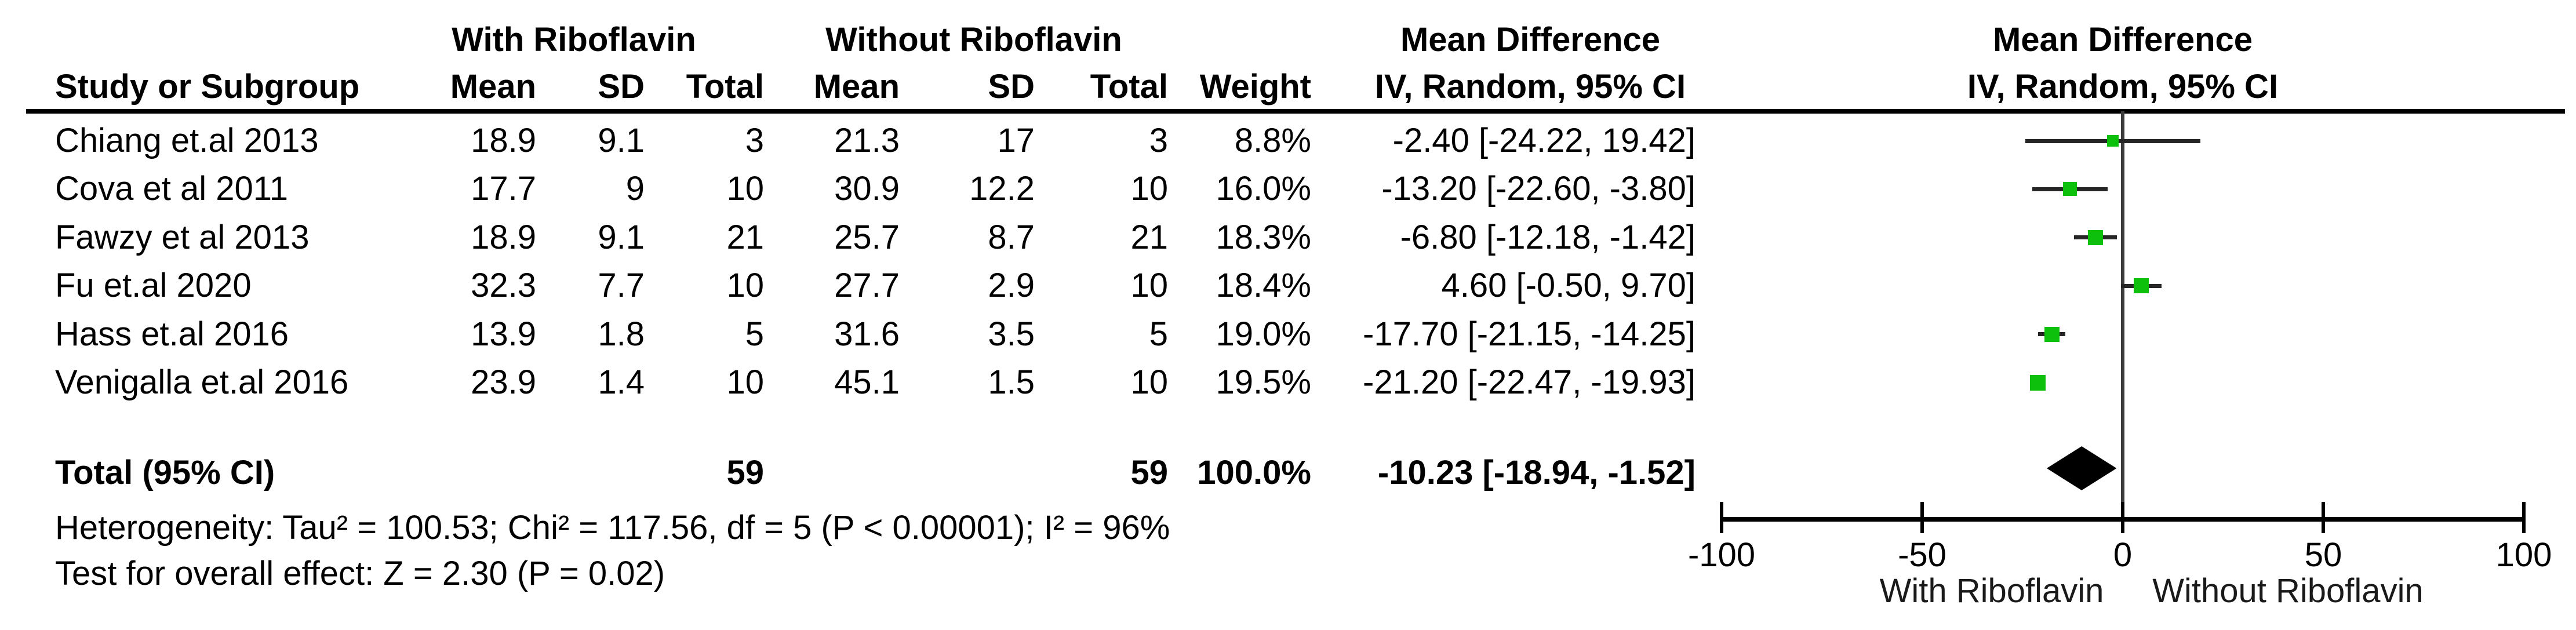 The image size is (2576, 630). What do you see at coordinates (1011, 286) in the screenshot?
I see `cell-sd2: 2.9` at bounding box center [1011, 286].